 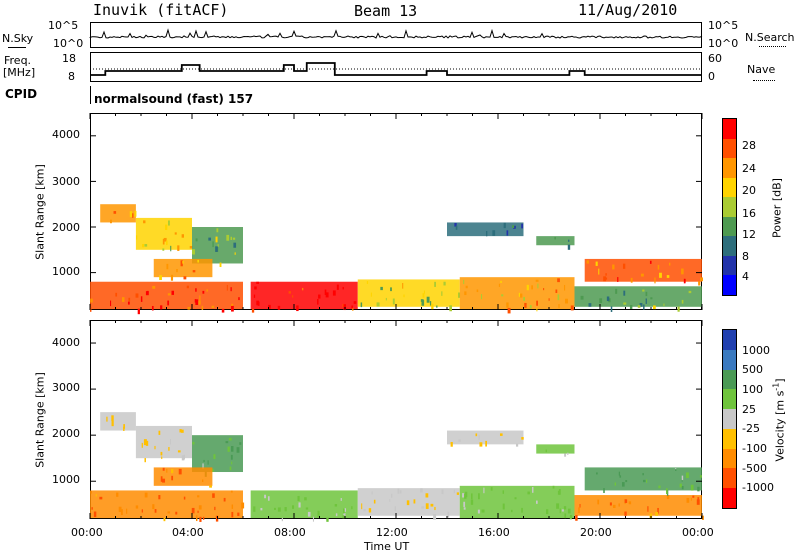 I want to click on frequency-line, so click(x=396, y=69).